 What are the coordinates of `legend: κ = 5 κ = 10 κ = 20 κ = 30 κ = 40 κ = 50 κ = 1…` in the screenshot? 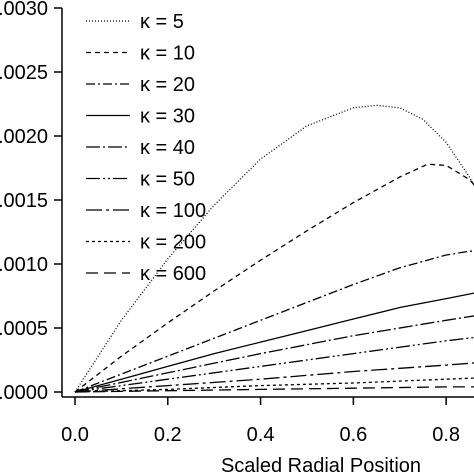 It's located at (146, 148).